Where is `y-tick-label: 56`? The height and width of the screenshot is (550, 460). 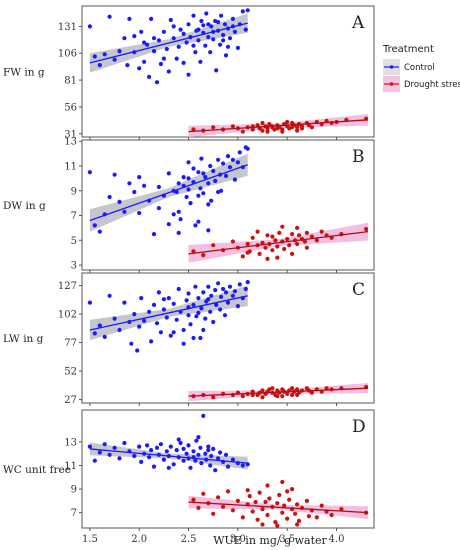 y-tick-label: 56 is located at coordinates (70, 107).